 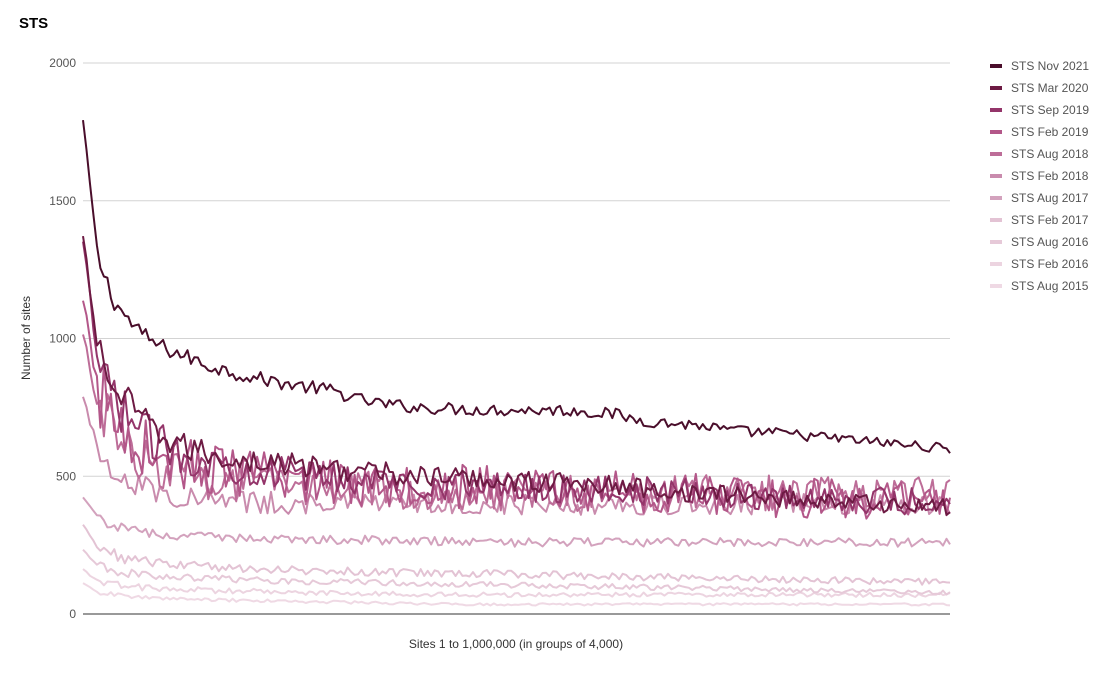 What do you see at coordinates (1050, 88) in the screenshot?
I see `legend-label: STS Mar 2020` at bounding box center [1050, 88].